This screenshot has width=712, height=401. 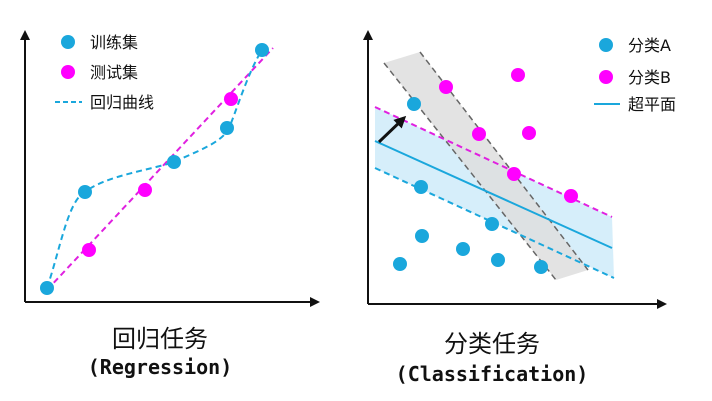 I want to click on legend-curve-label: 回归曲线, so click(x=122, y=102).